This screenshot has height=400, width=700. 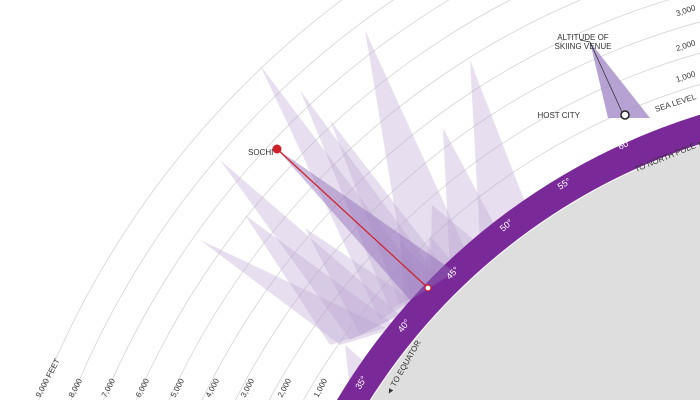 What do you see at coordinates (583, 37) in the screenshot?
I see `annotation: ALTITUDE OF` at bounding box center [583, 37].